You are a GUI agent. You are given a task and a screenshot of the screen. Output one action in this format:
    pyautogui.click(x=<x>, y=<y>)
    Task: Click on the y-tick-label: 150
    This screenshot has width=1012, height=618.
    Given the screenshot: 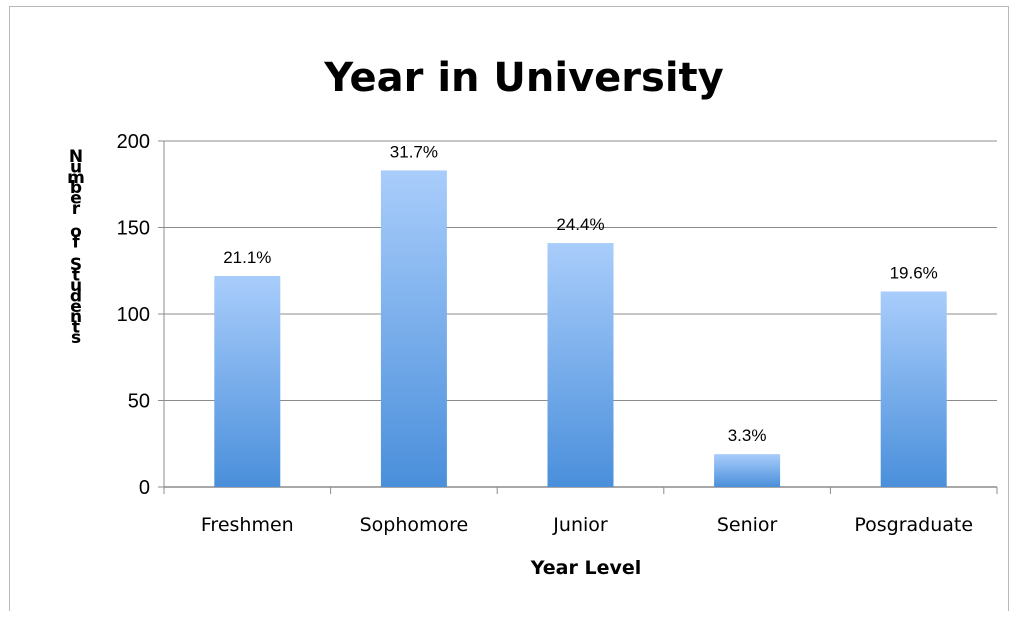 What is the action you would take?
    pyautogui.click(x=133, y=229)
    